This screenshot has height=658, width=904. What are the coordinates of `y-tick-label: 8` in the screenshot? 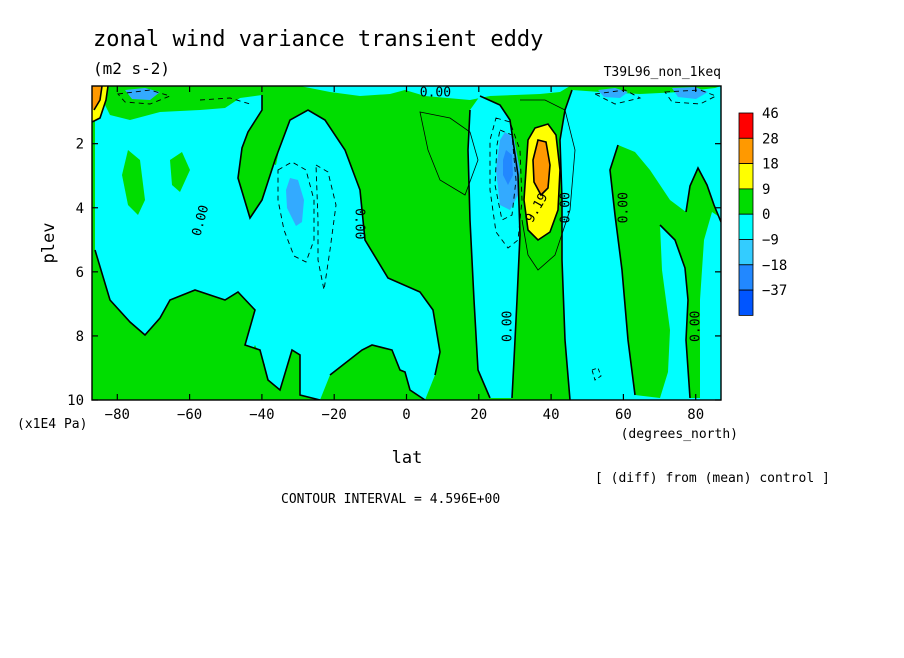 It's located at (80, 337).